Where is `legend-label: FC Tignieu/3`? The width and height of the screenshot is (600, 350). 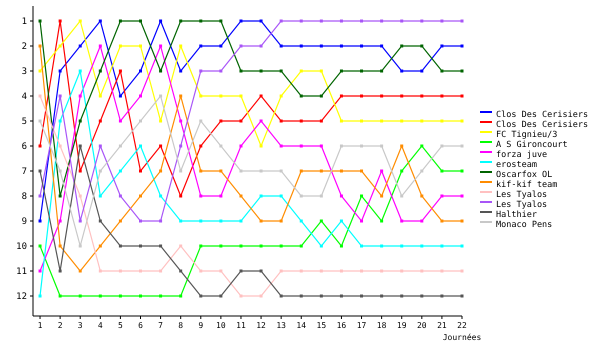 legend-label: FC Tignieu/3 is located at coordinates (527, 135).